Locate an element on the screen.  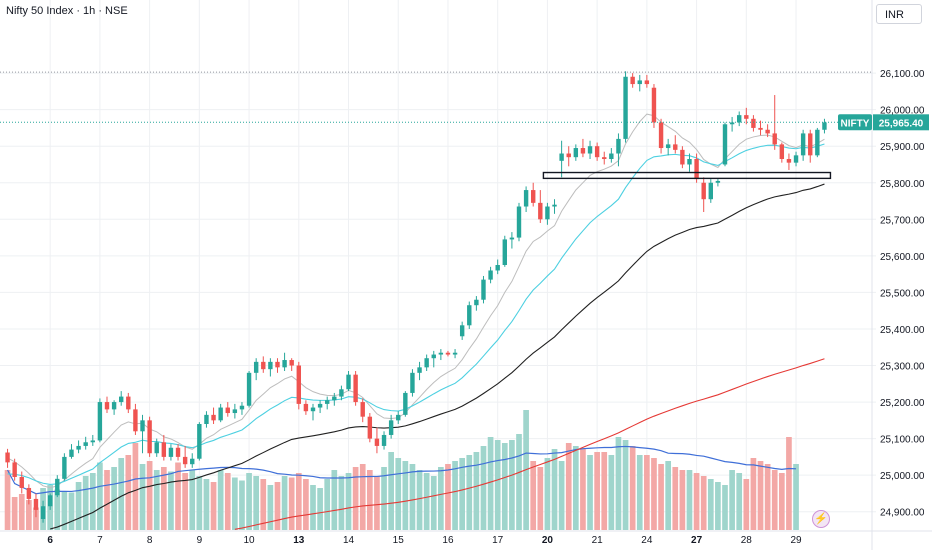
y-tick-label: 26,100.00 is located at coordinates (902, 74).